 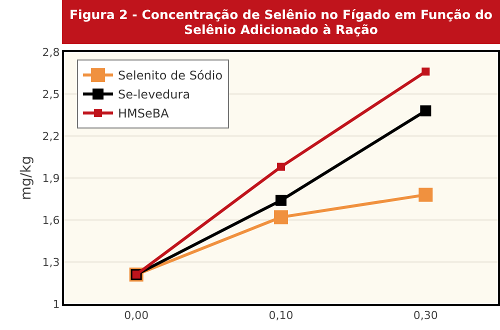 I want to click on y-tick-label: 2,5, so click(x=51, y=94).